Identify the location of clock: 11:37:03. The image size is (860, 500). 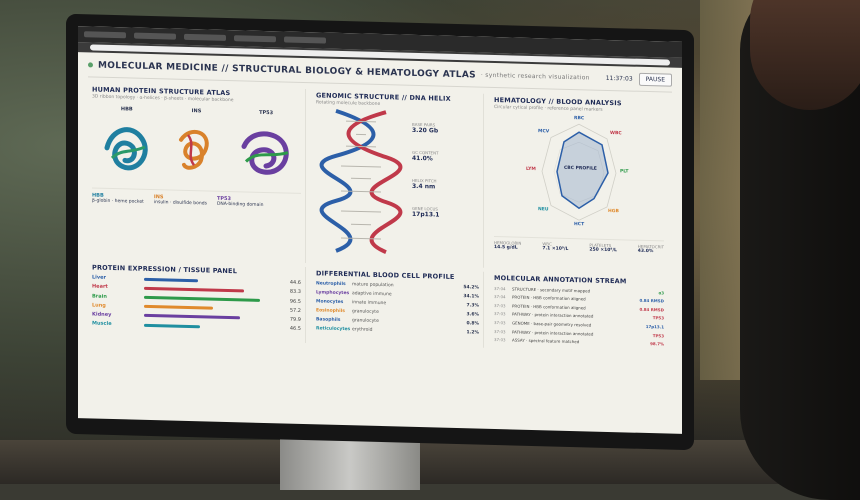
(619, 79).